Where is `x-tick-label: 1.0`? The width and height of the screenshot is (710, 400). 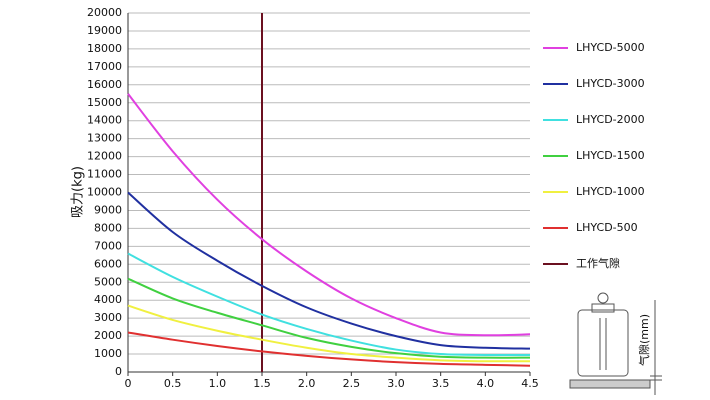 x-tick-label: 1.0 is located at coordinates (218, 383).